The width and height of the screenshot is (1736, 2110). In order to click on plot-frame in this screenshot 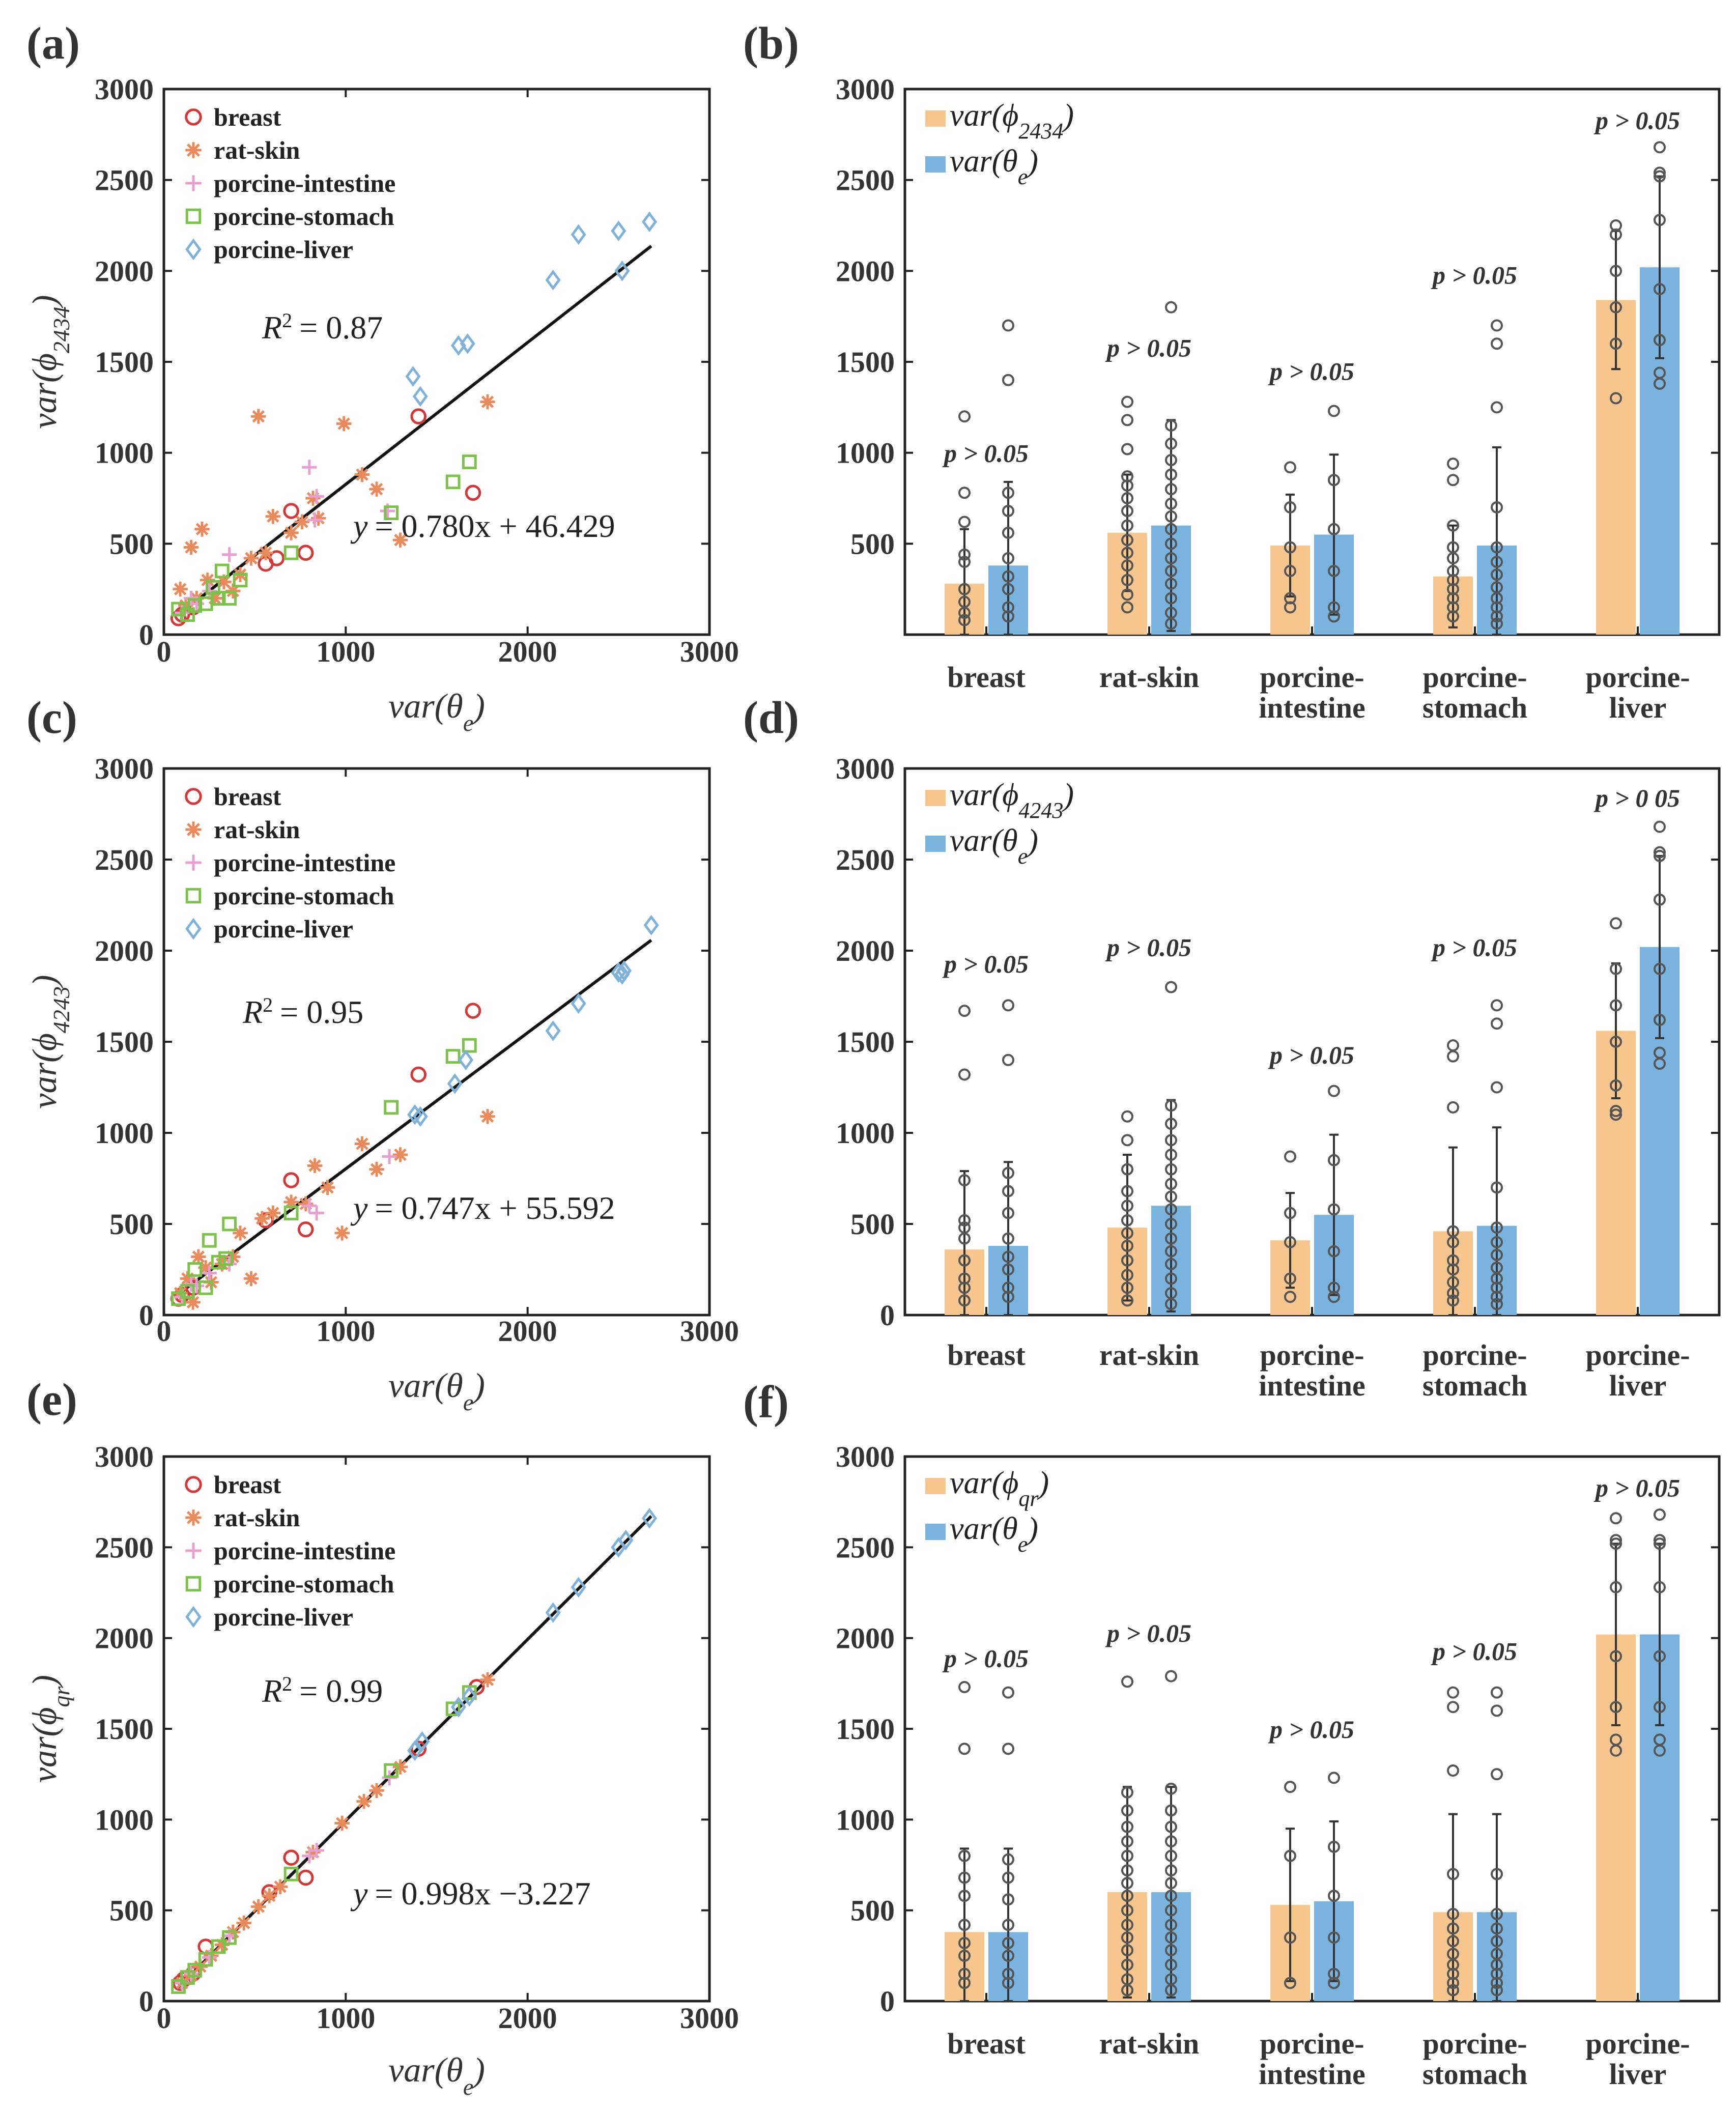, I will do `click(437, 1042)`.